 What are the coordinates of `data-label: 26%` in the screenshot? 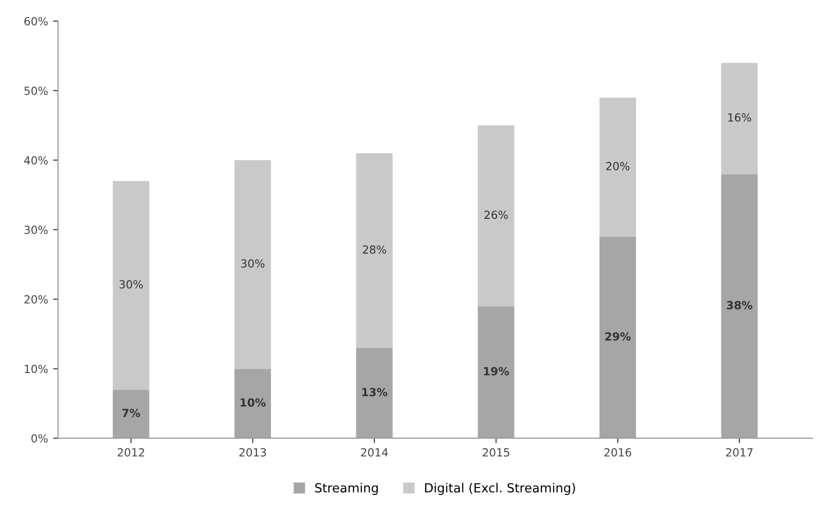 It's located at (496, 214).